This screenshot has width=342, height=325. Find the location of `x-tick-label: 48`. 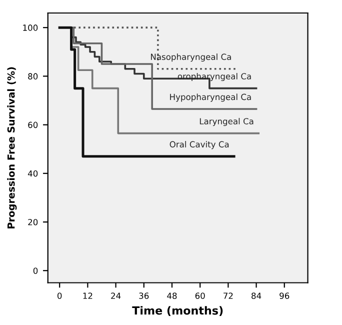

x-tick-label: 48 is located at coordinates (172, 295).